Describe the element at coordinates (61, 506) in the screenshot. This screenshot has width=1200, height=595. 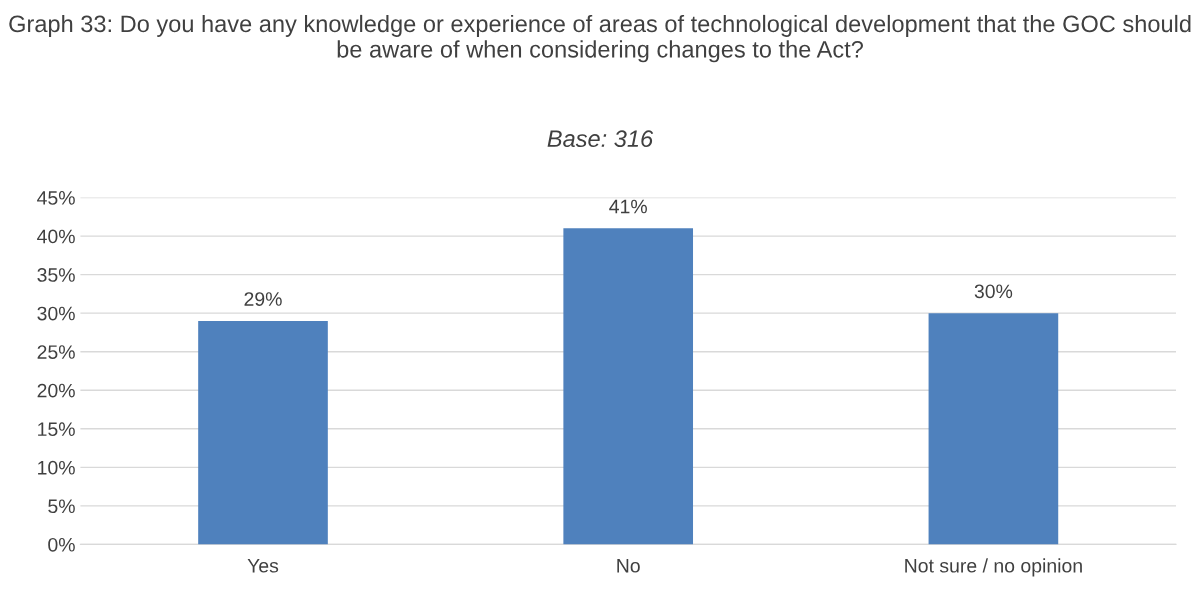
I see `y-tick-label: 5%` at that location.